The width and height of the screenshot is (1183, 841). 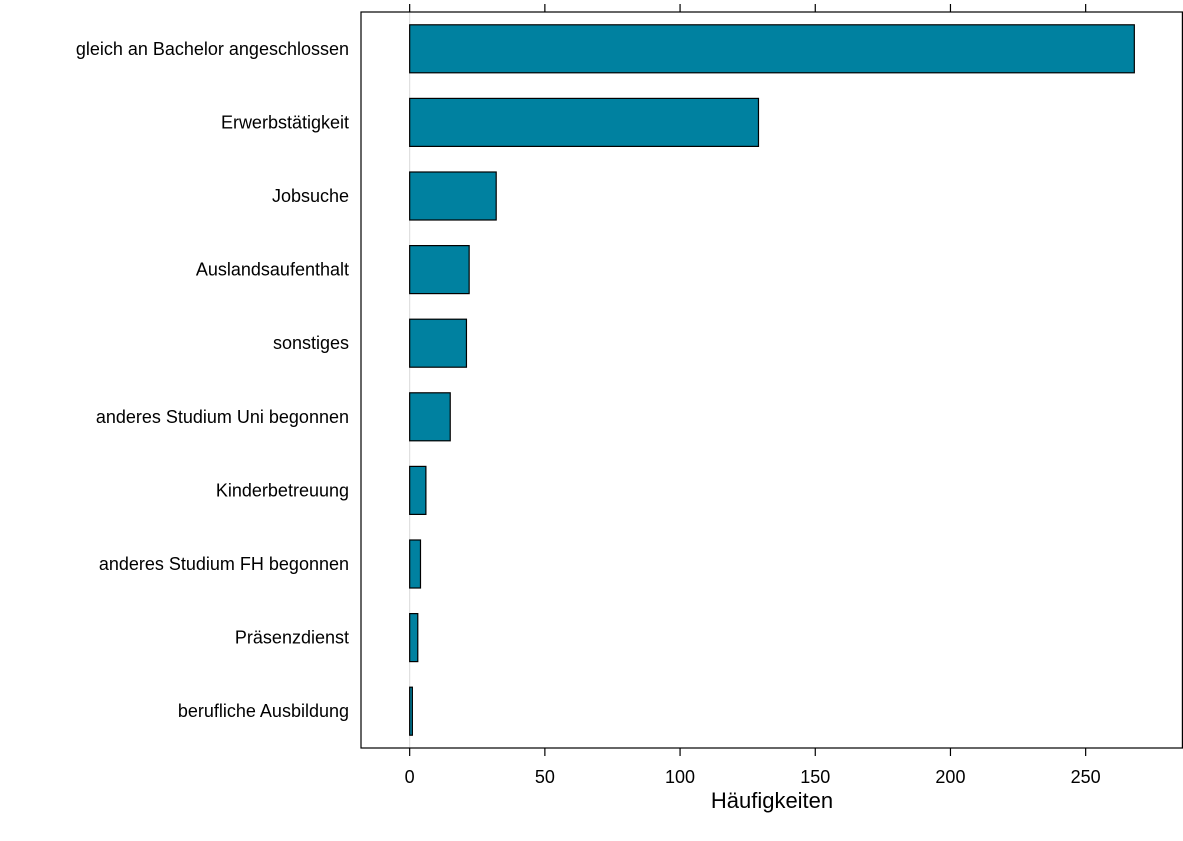 What do you see at coordinates (311, 343) in the screenshot?
I see `category-label-4: sonstiges` at bounding box center [311, 343].